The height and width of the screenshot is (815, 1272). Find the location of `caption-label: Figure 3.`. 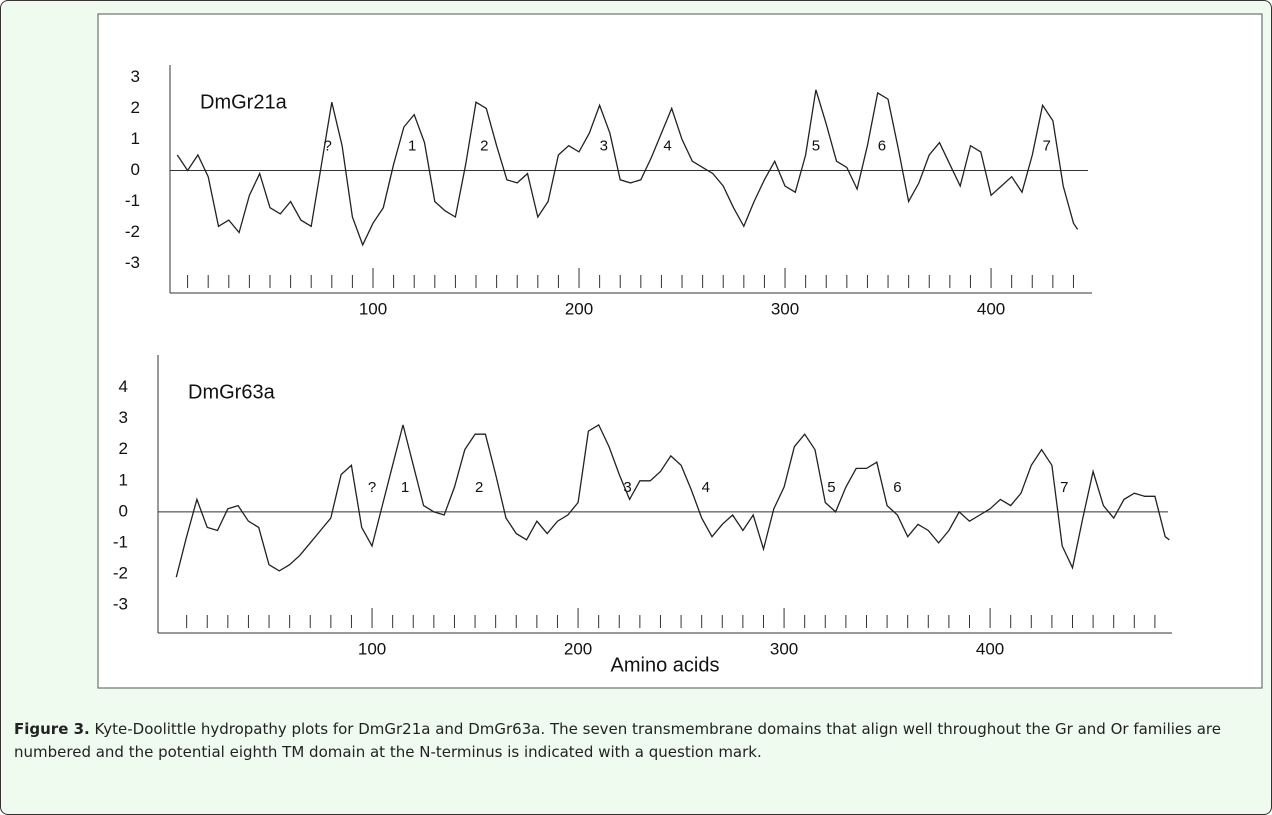

caption-label: Figure 3. is located at coordinates (52, 729).